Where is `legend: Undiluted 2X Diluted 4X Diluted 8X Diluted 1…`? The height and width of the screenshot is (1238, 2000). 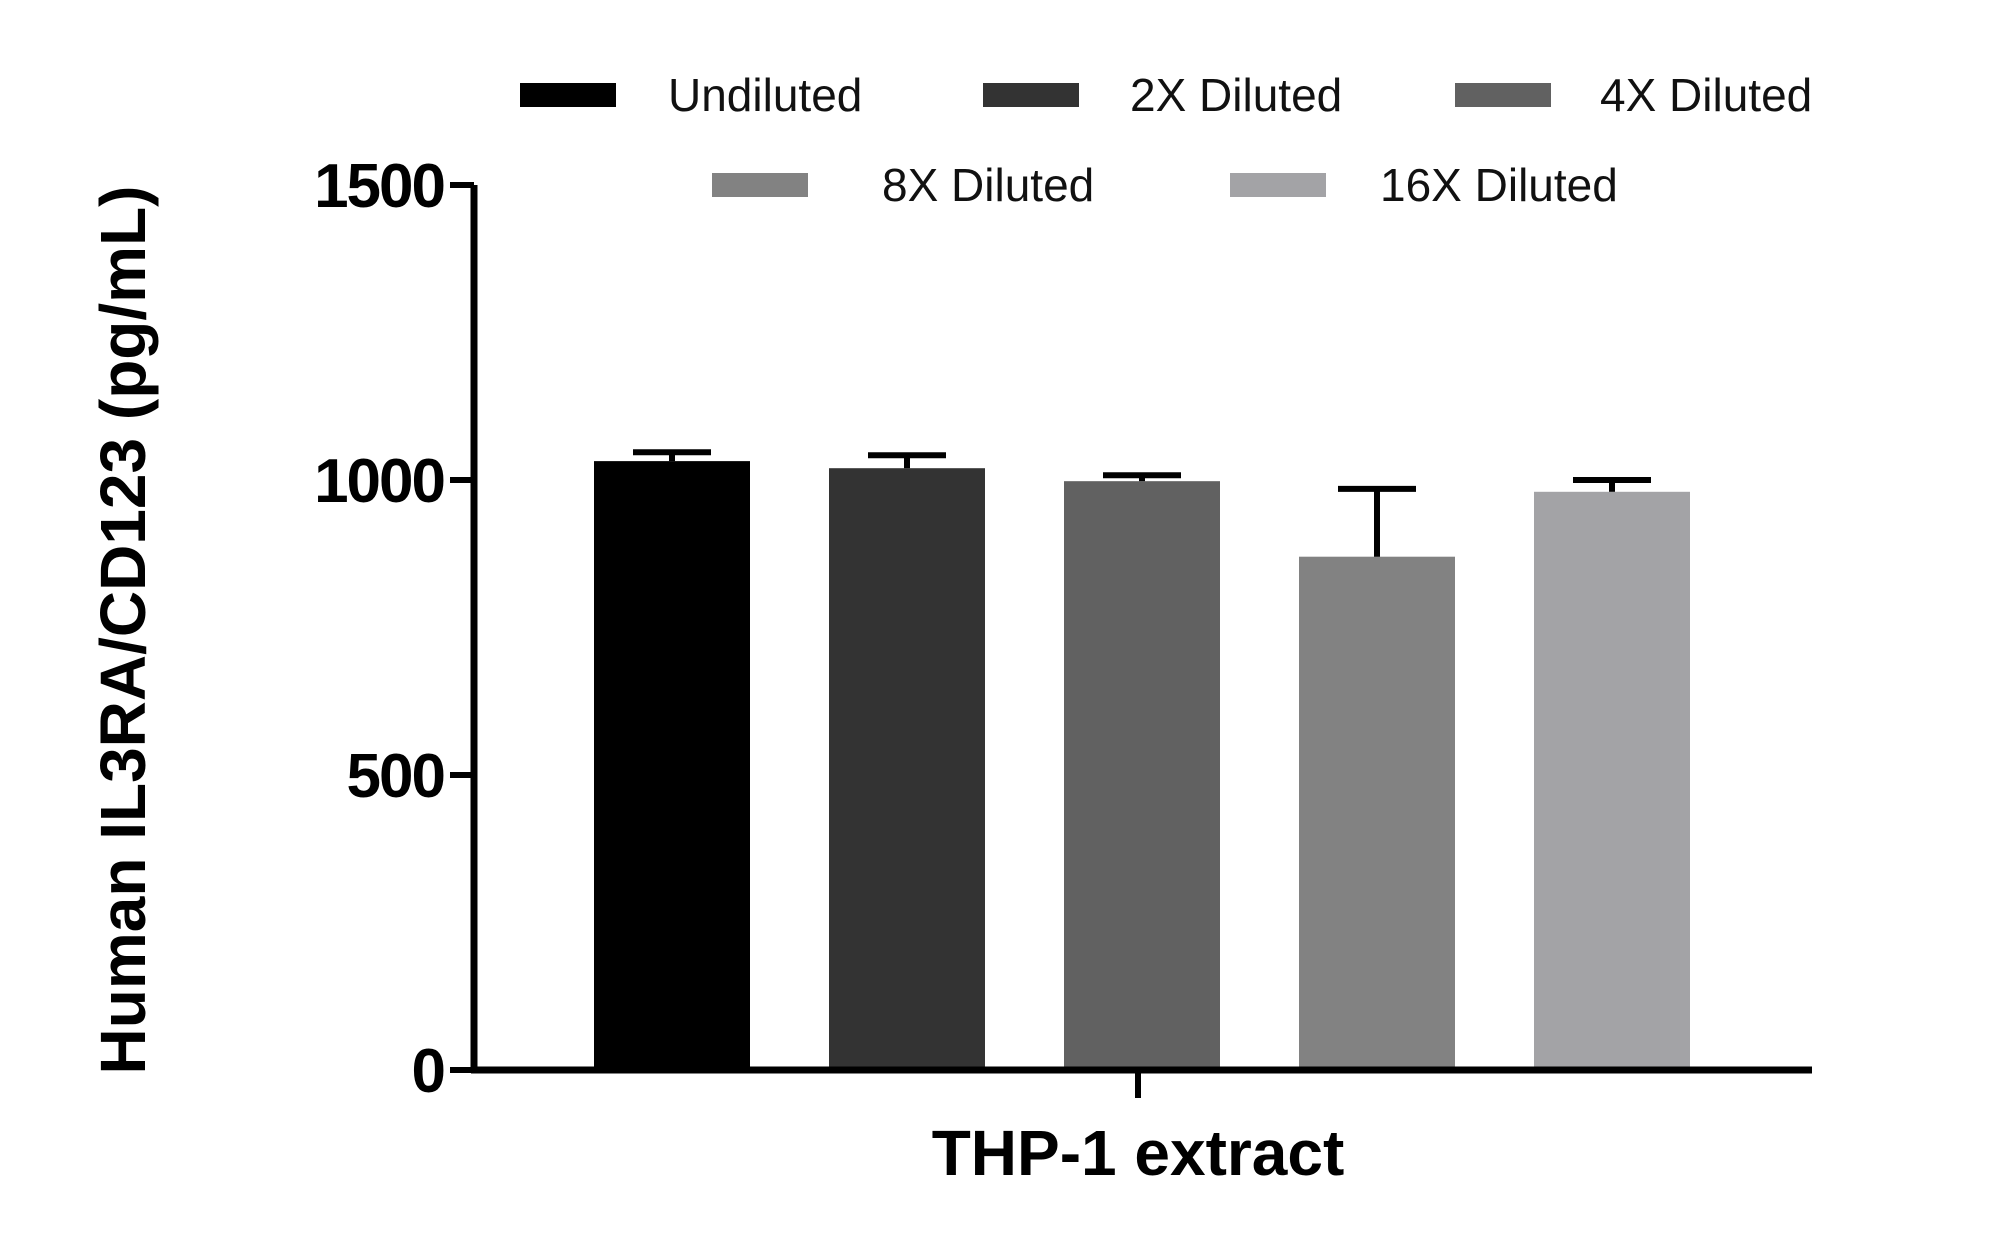 legend: Undiluted 2X Diluted 4X Diluted 8X Diluted 1… is located at coordinates (1166, 140).